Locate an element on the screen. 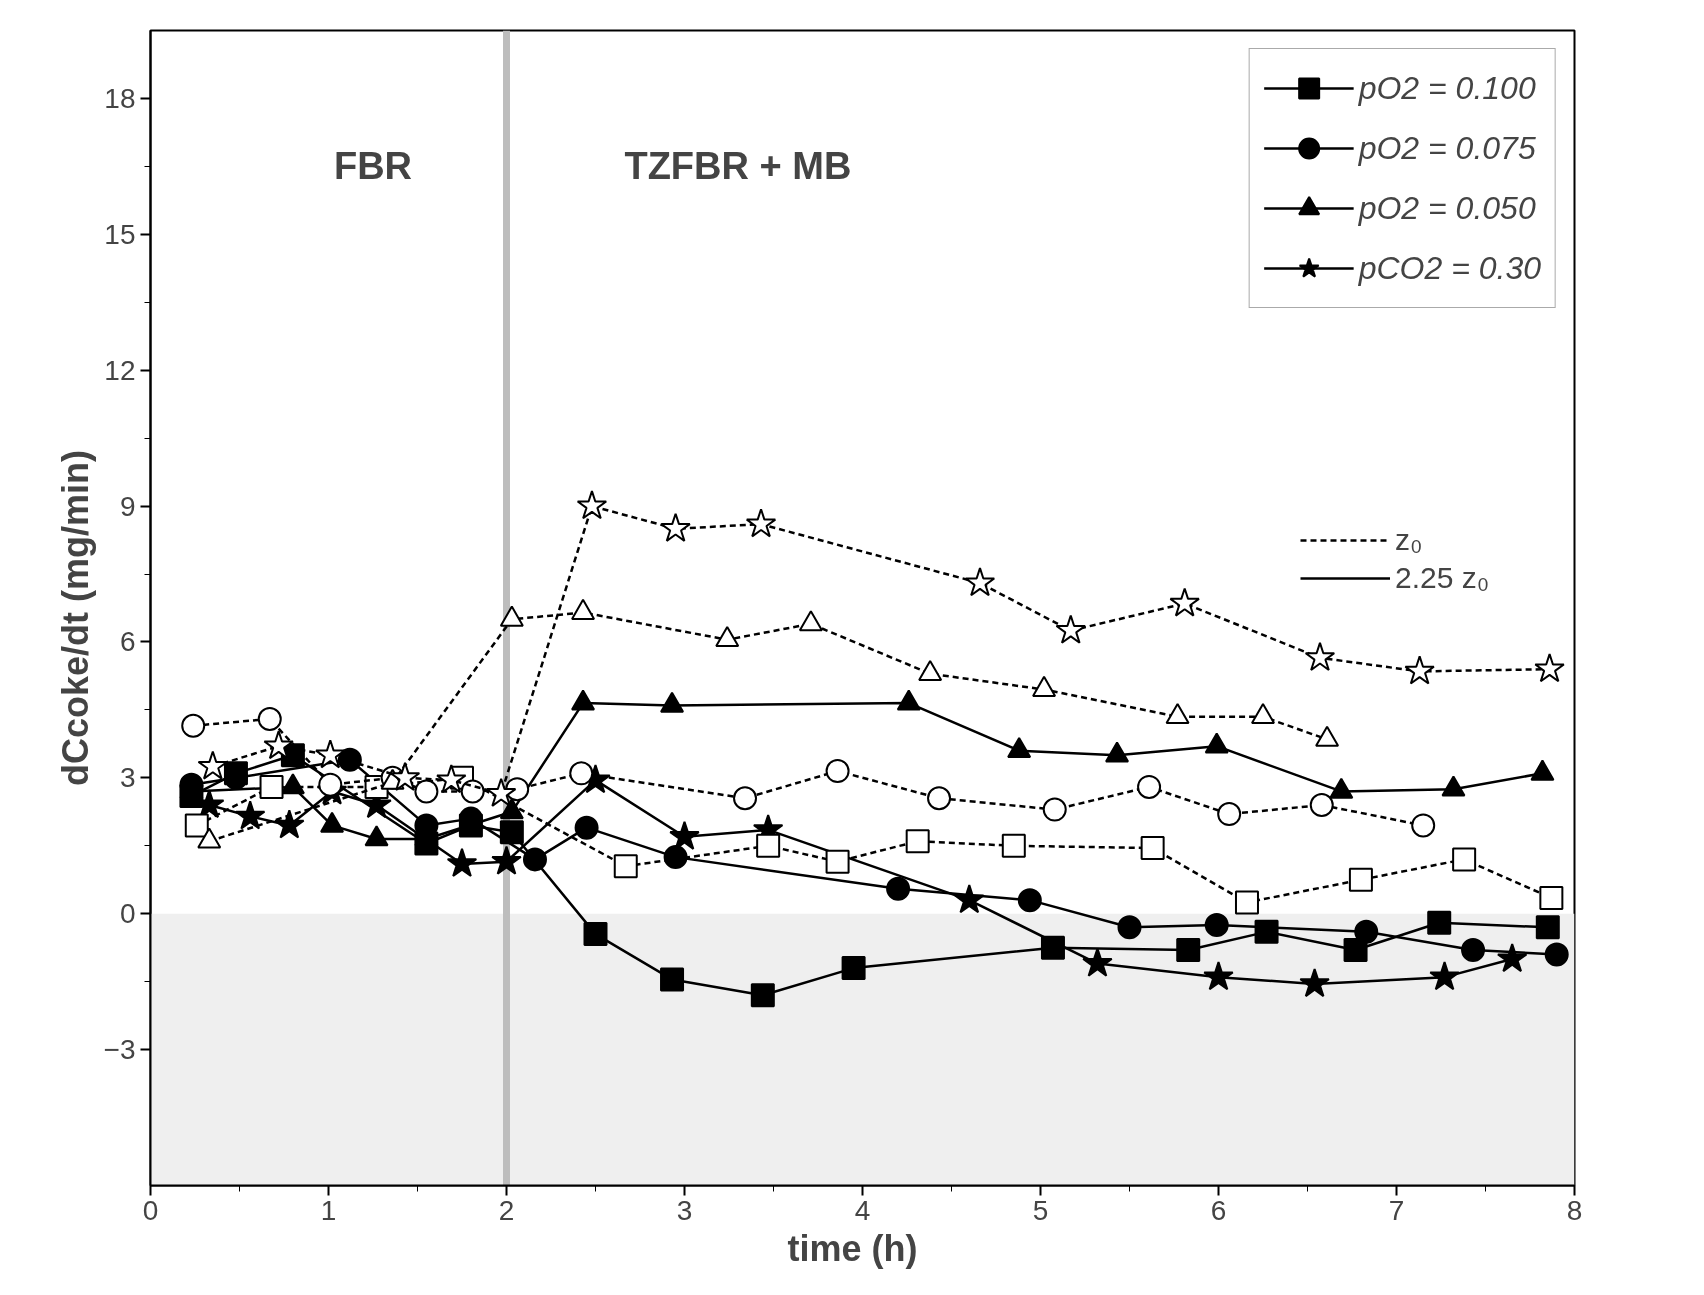 The width and height of the screenshot is (1704, 1295). legend-label: pO2 = 0.100 is located at coordinates (1447, 88).